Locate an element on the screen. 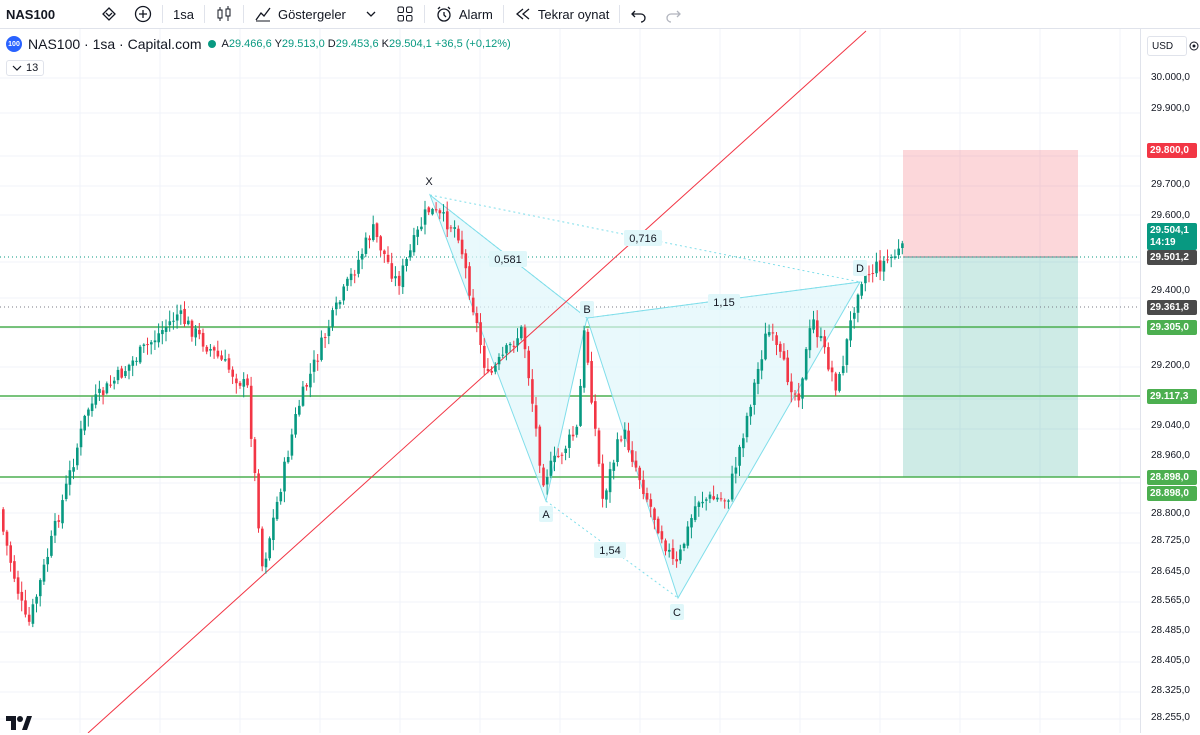  pattern-xab-fill is located at coordinates (508, 348).